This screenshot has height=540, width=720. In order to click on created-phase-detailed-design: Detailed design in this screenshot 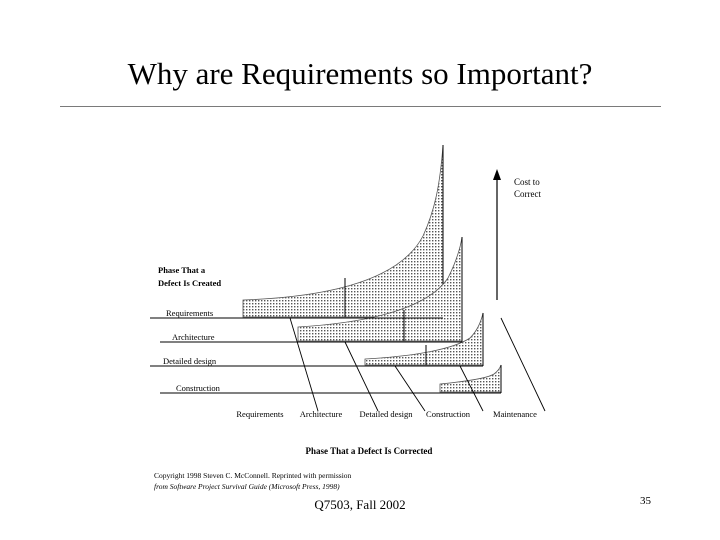, I will do `click(190, 361)`.